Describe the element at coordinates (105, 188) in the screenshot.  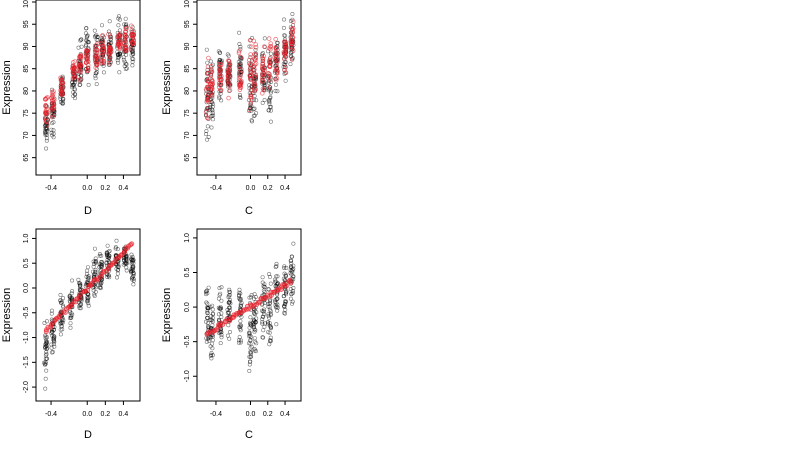
I see `x-tick-label: 0.2` at that location.